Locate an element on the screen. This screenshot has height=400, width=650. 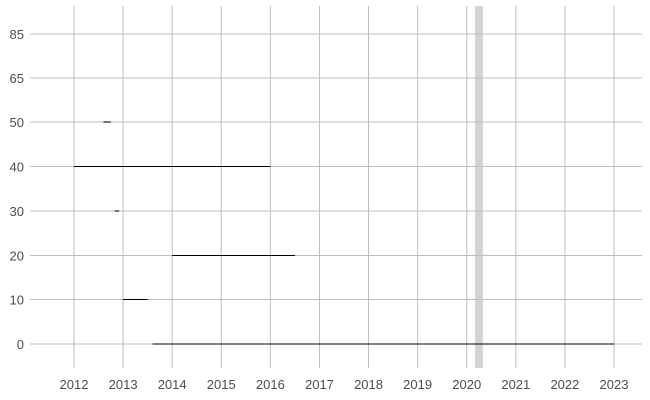
y-tick-label: 20 is located at coordinates (17, 256).